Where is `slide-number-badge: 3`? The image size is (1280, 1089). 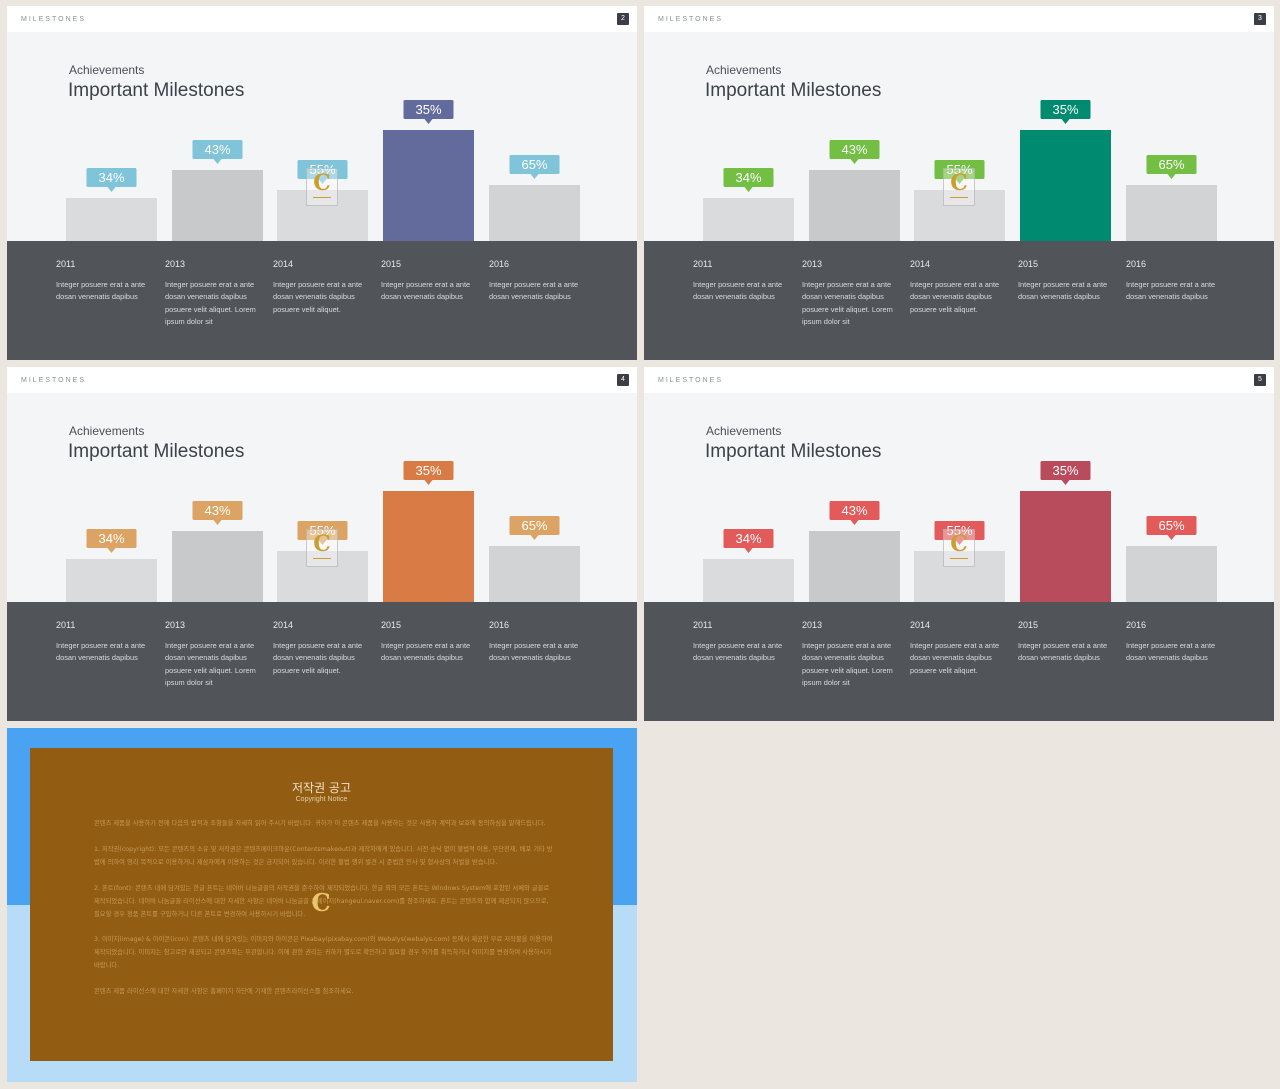 slide-number-badge: 3 is located at coordinates (1260, 19).